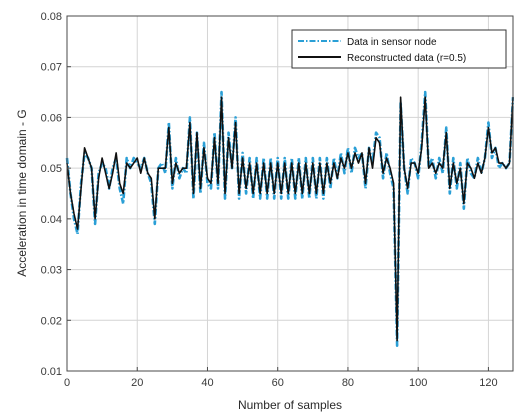 The height and width of the screenshot is (415, 514). What do you see at coordinates (392, 42) in the screenshot?
I see `legend-label-sensor: Data in sensor node` at bounding box center [392, 42].